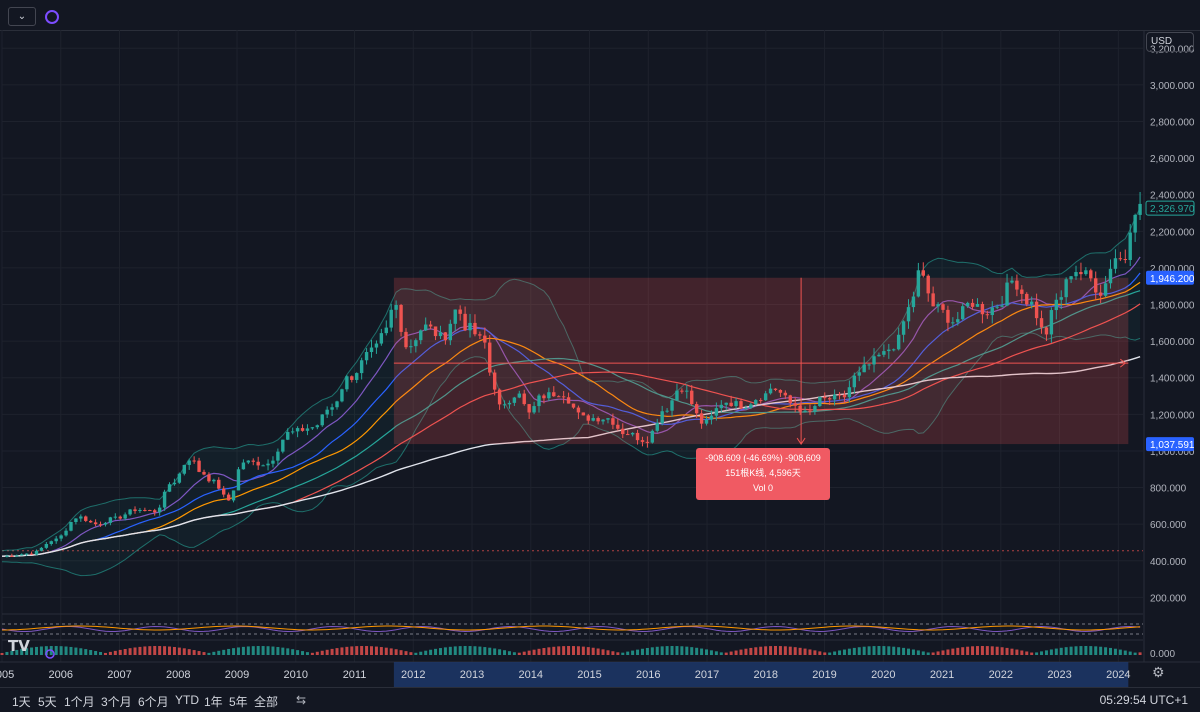  What do you see at coordinates (1172, 232) in the screenshot?
I see `y-tick-label: 2,200.000` at bounding box center [1172, 232].